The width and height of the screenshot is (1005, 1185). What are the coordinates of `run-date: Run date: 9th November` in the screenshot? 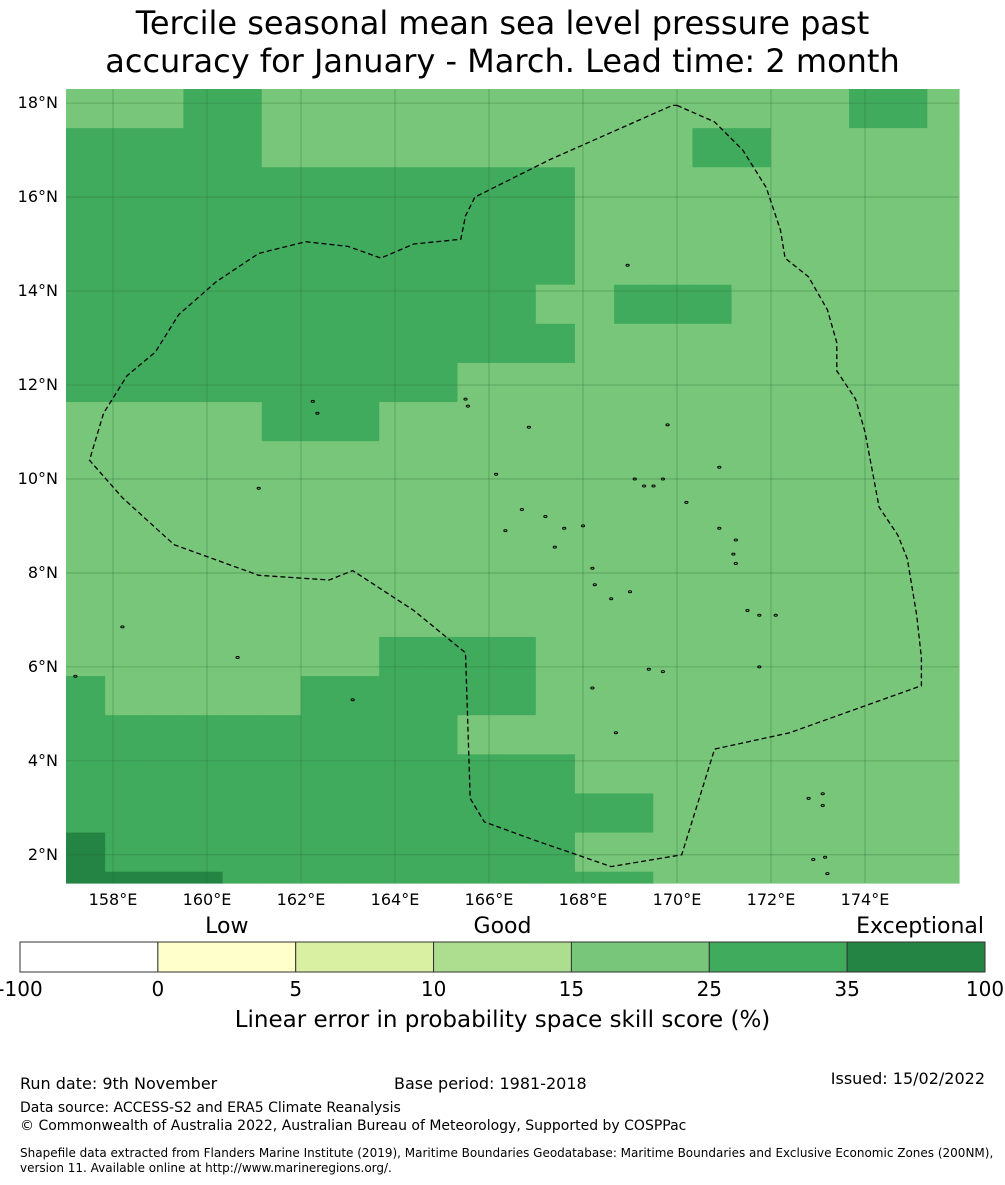 It's located at (119, 1083).